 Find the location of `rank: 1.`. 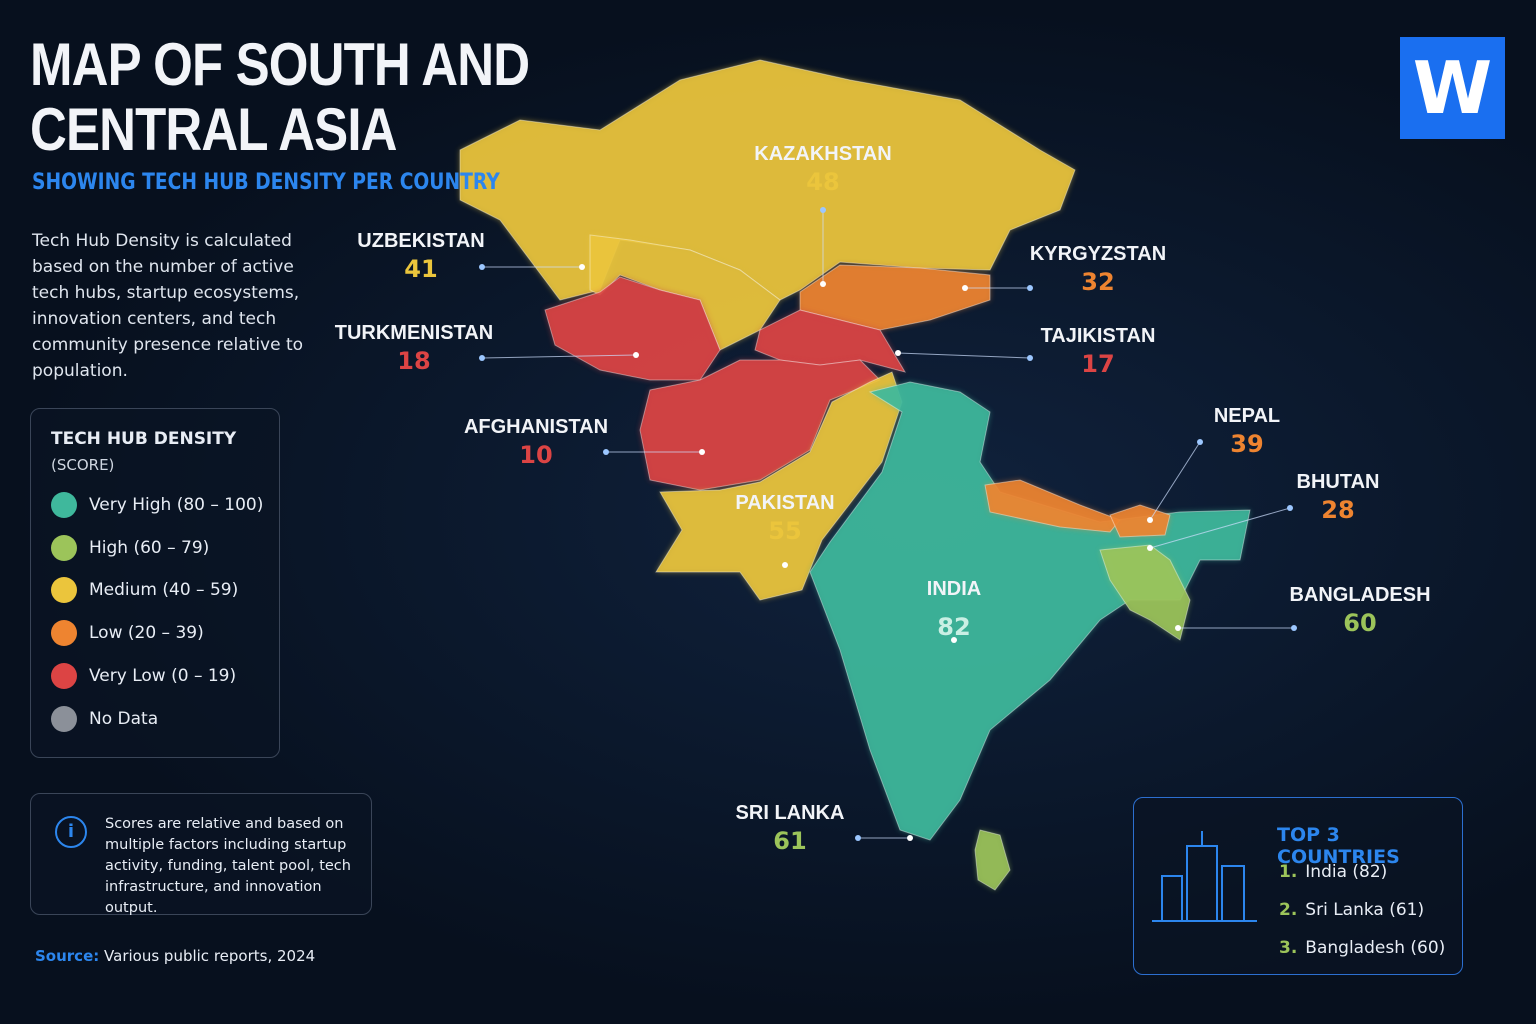

rank: 1. is located at coordinates (1288, 872).